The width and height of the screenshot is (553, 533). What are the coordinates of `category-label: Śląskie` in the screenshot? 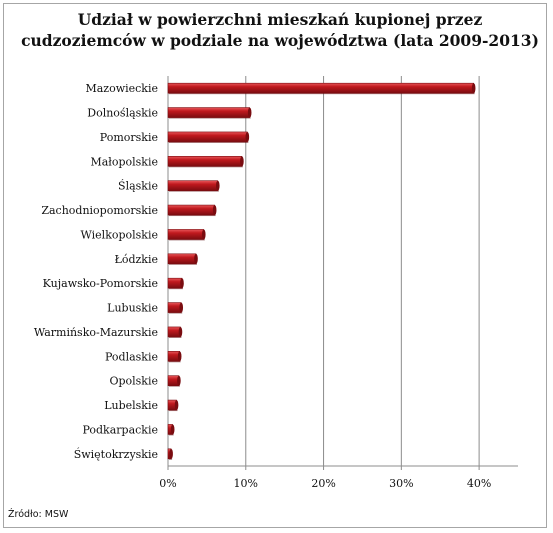 It's located at (138, 186).